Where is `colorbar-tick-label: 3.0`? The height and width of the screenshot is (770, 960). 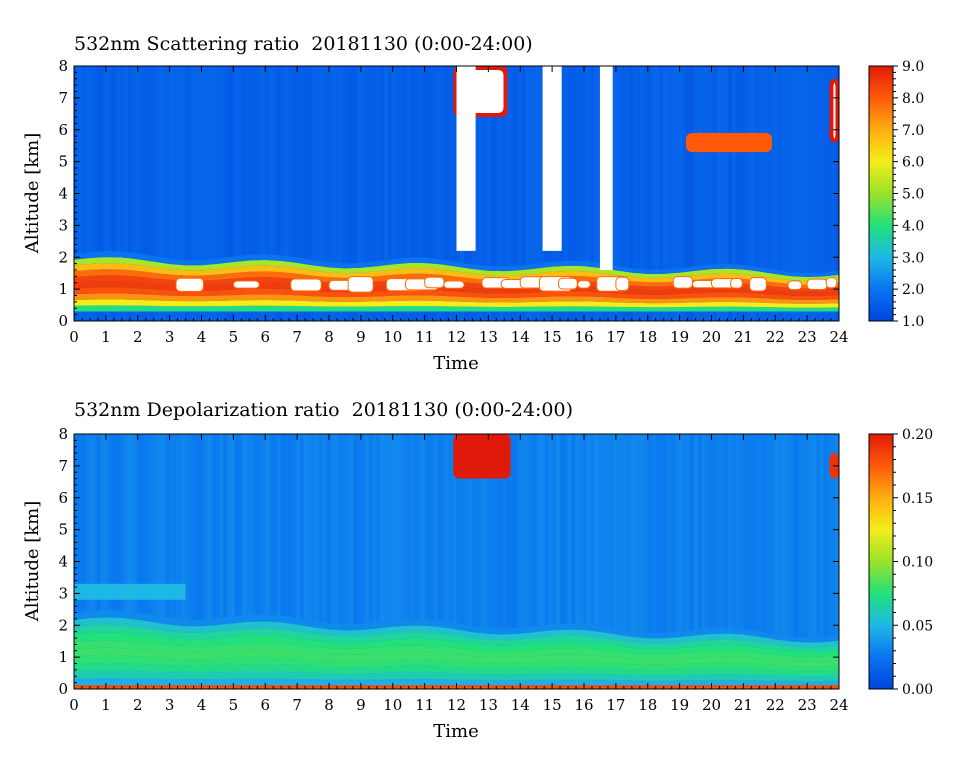
colorbar-tick-label: 3.0 is located at coordinates (913, 258).